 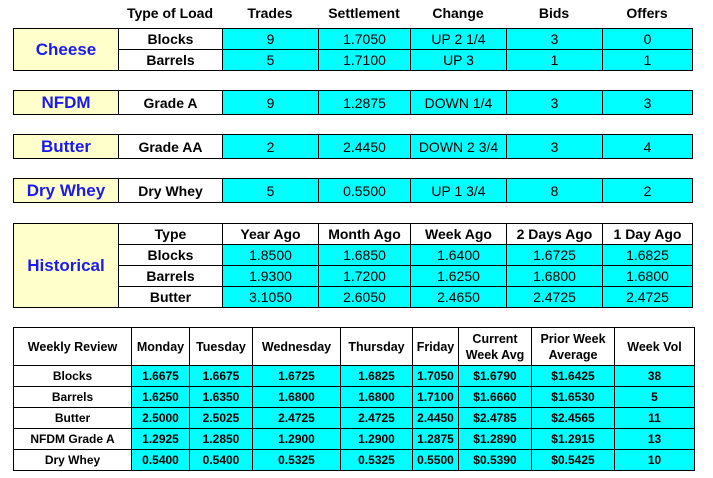 What do you see at coordinates (647, 146) in the screenshot?
I see `butter-offers: 4` at bounding box center [647, 146].